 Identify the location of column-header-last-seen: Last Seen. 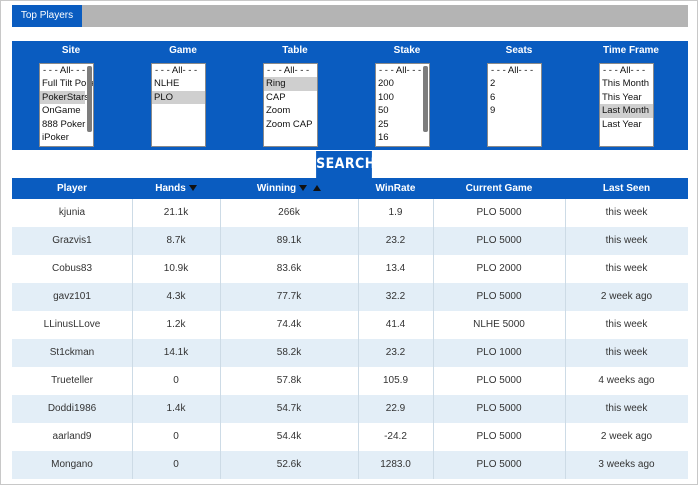
(626, 188).